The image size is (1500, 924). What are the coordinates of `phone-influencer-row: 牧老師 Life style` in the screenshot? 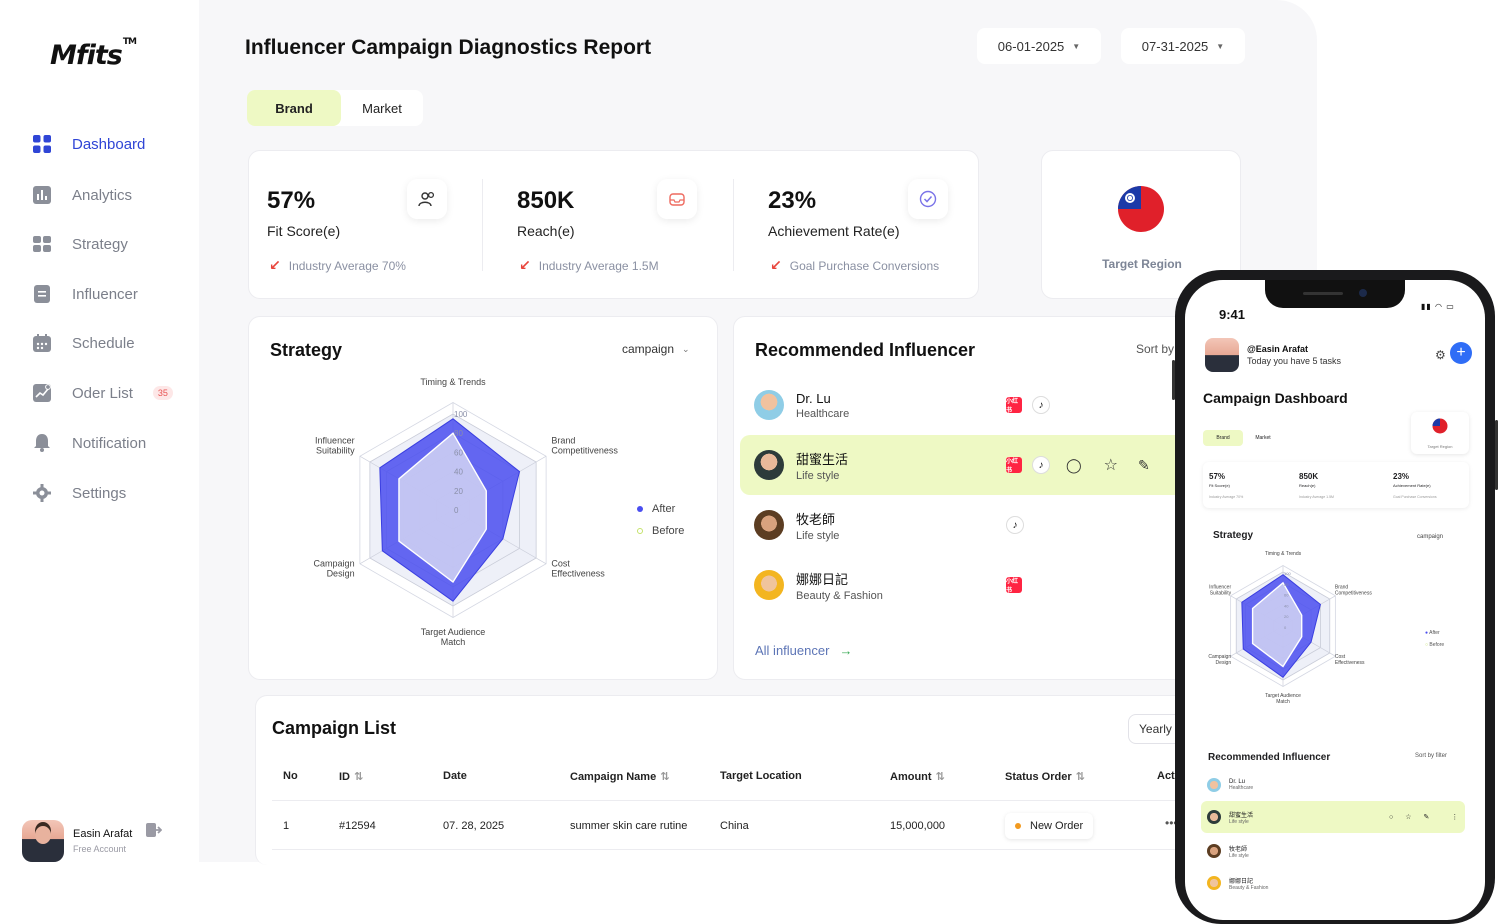 It's located at (1335, 851).